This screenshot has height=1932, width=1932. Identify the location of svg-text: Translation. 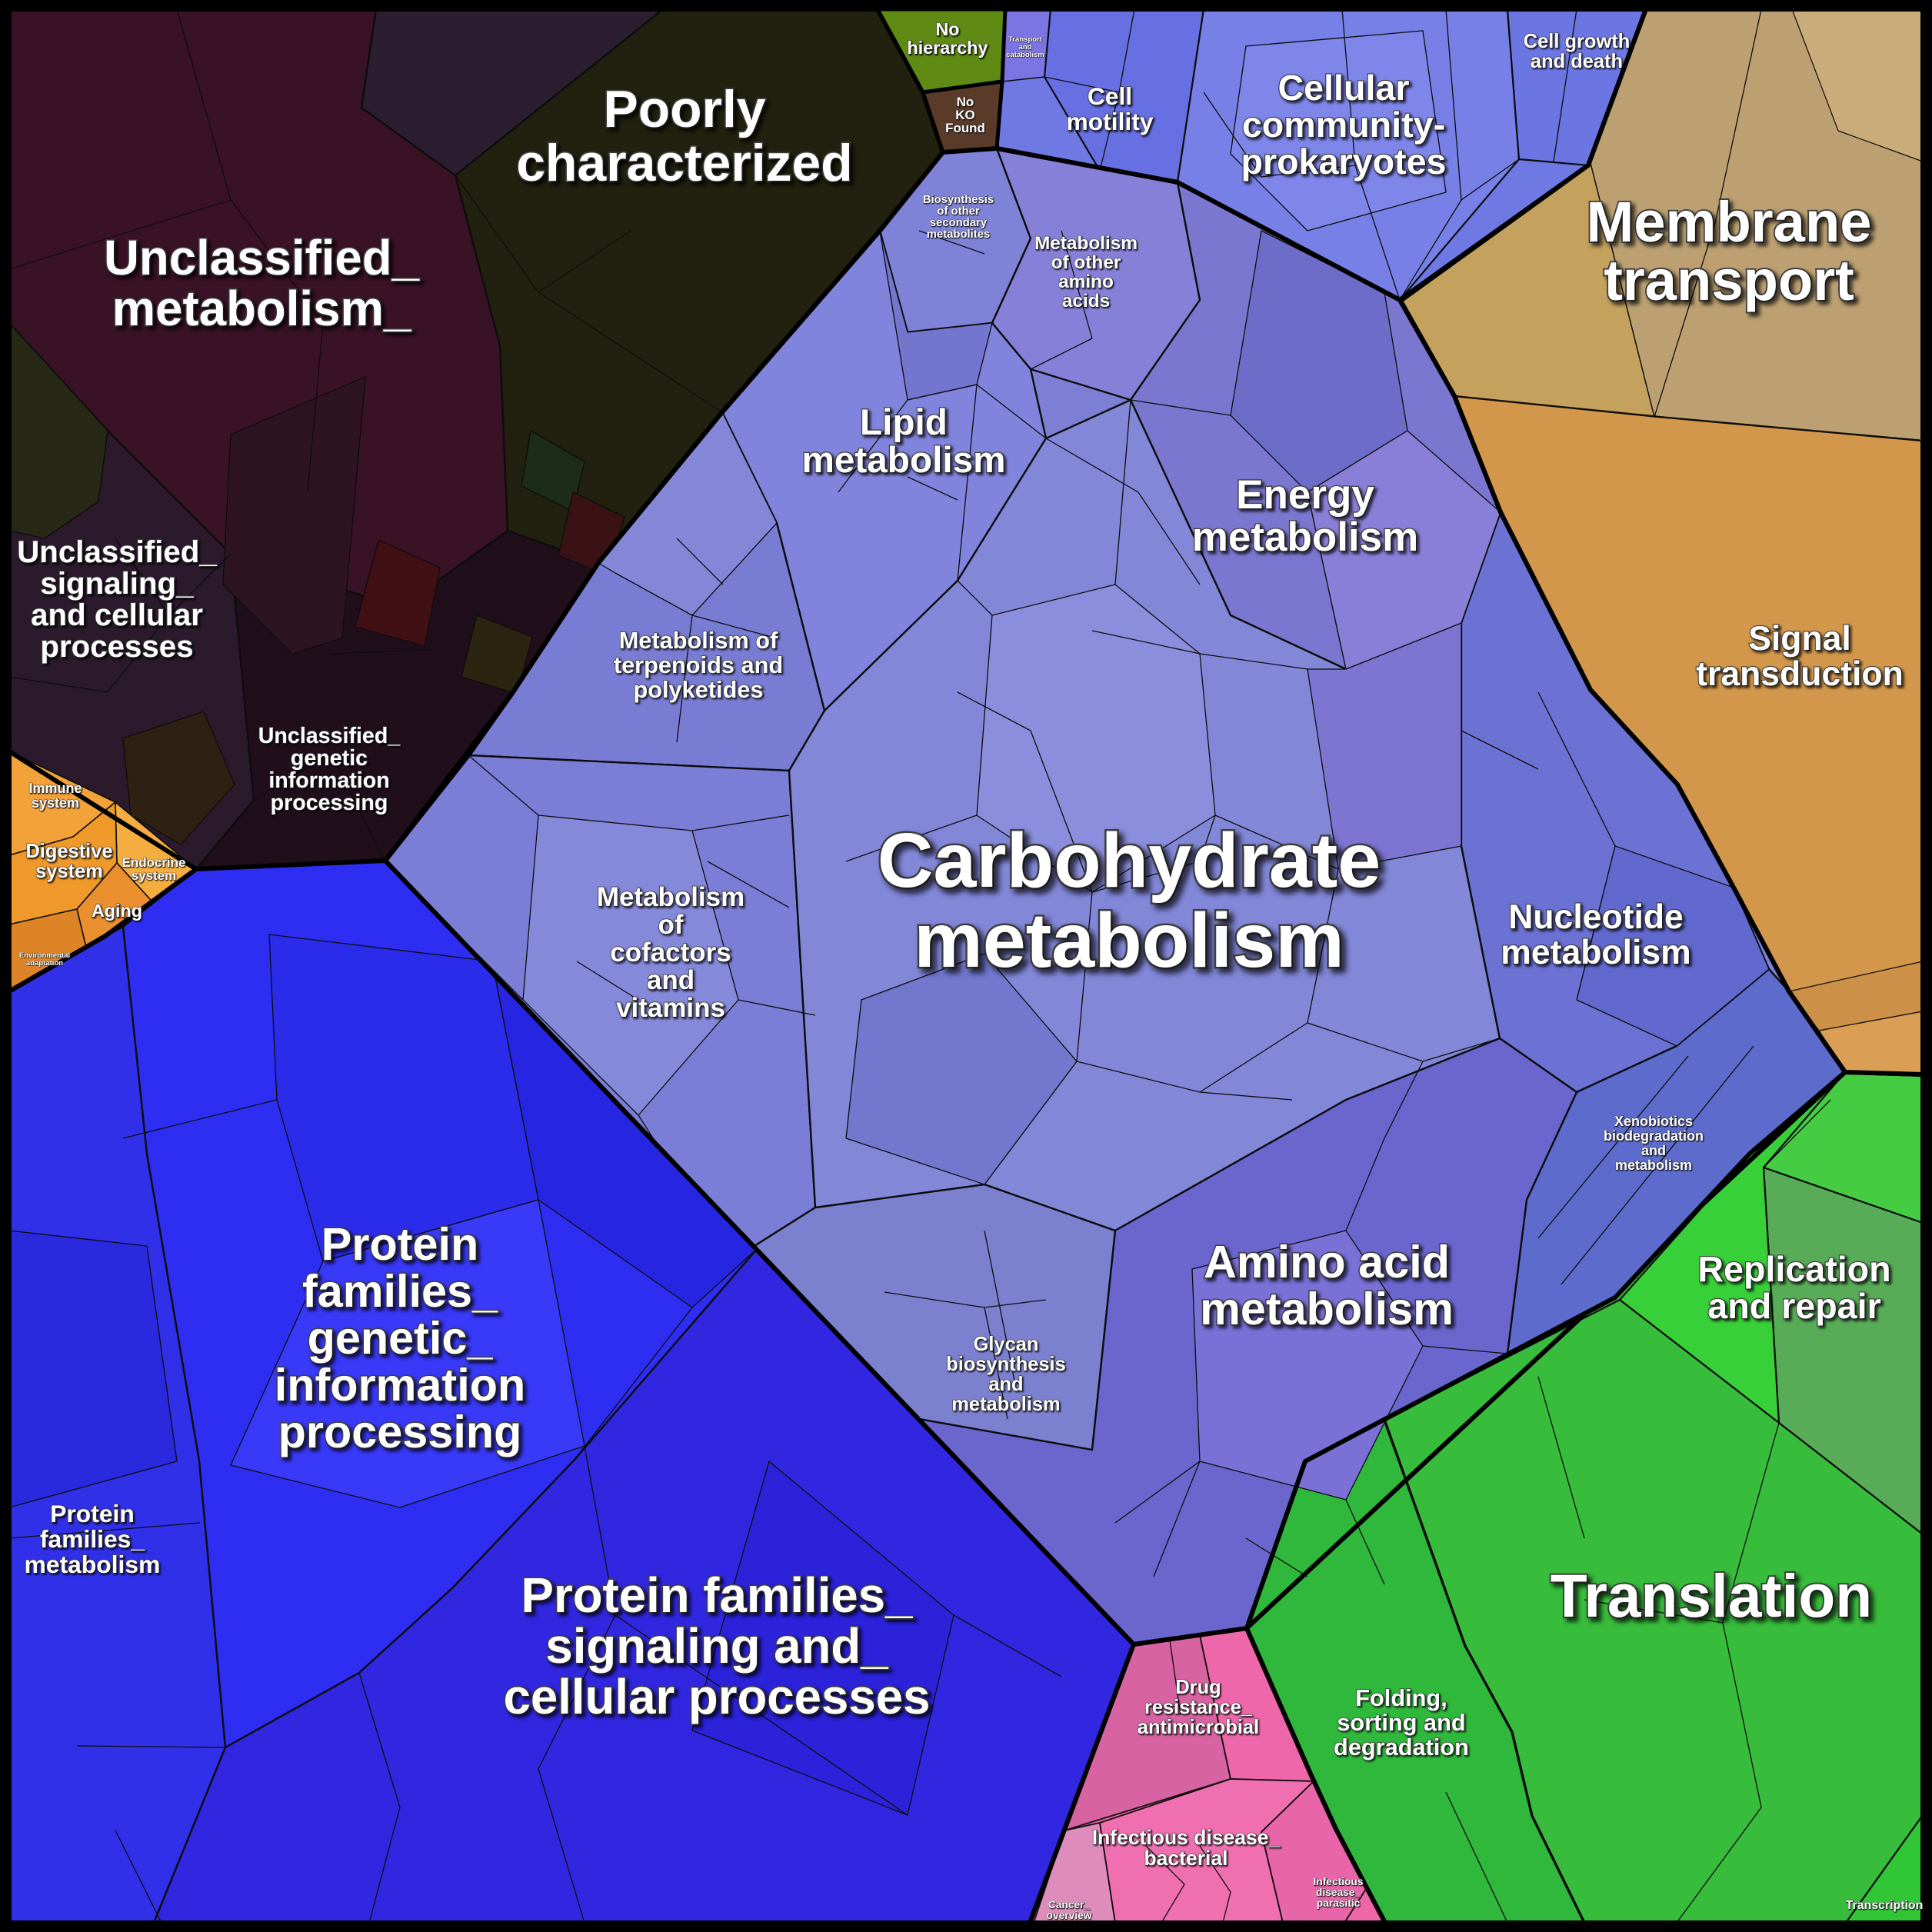
(1711, 1596).